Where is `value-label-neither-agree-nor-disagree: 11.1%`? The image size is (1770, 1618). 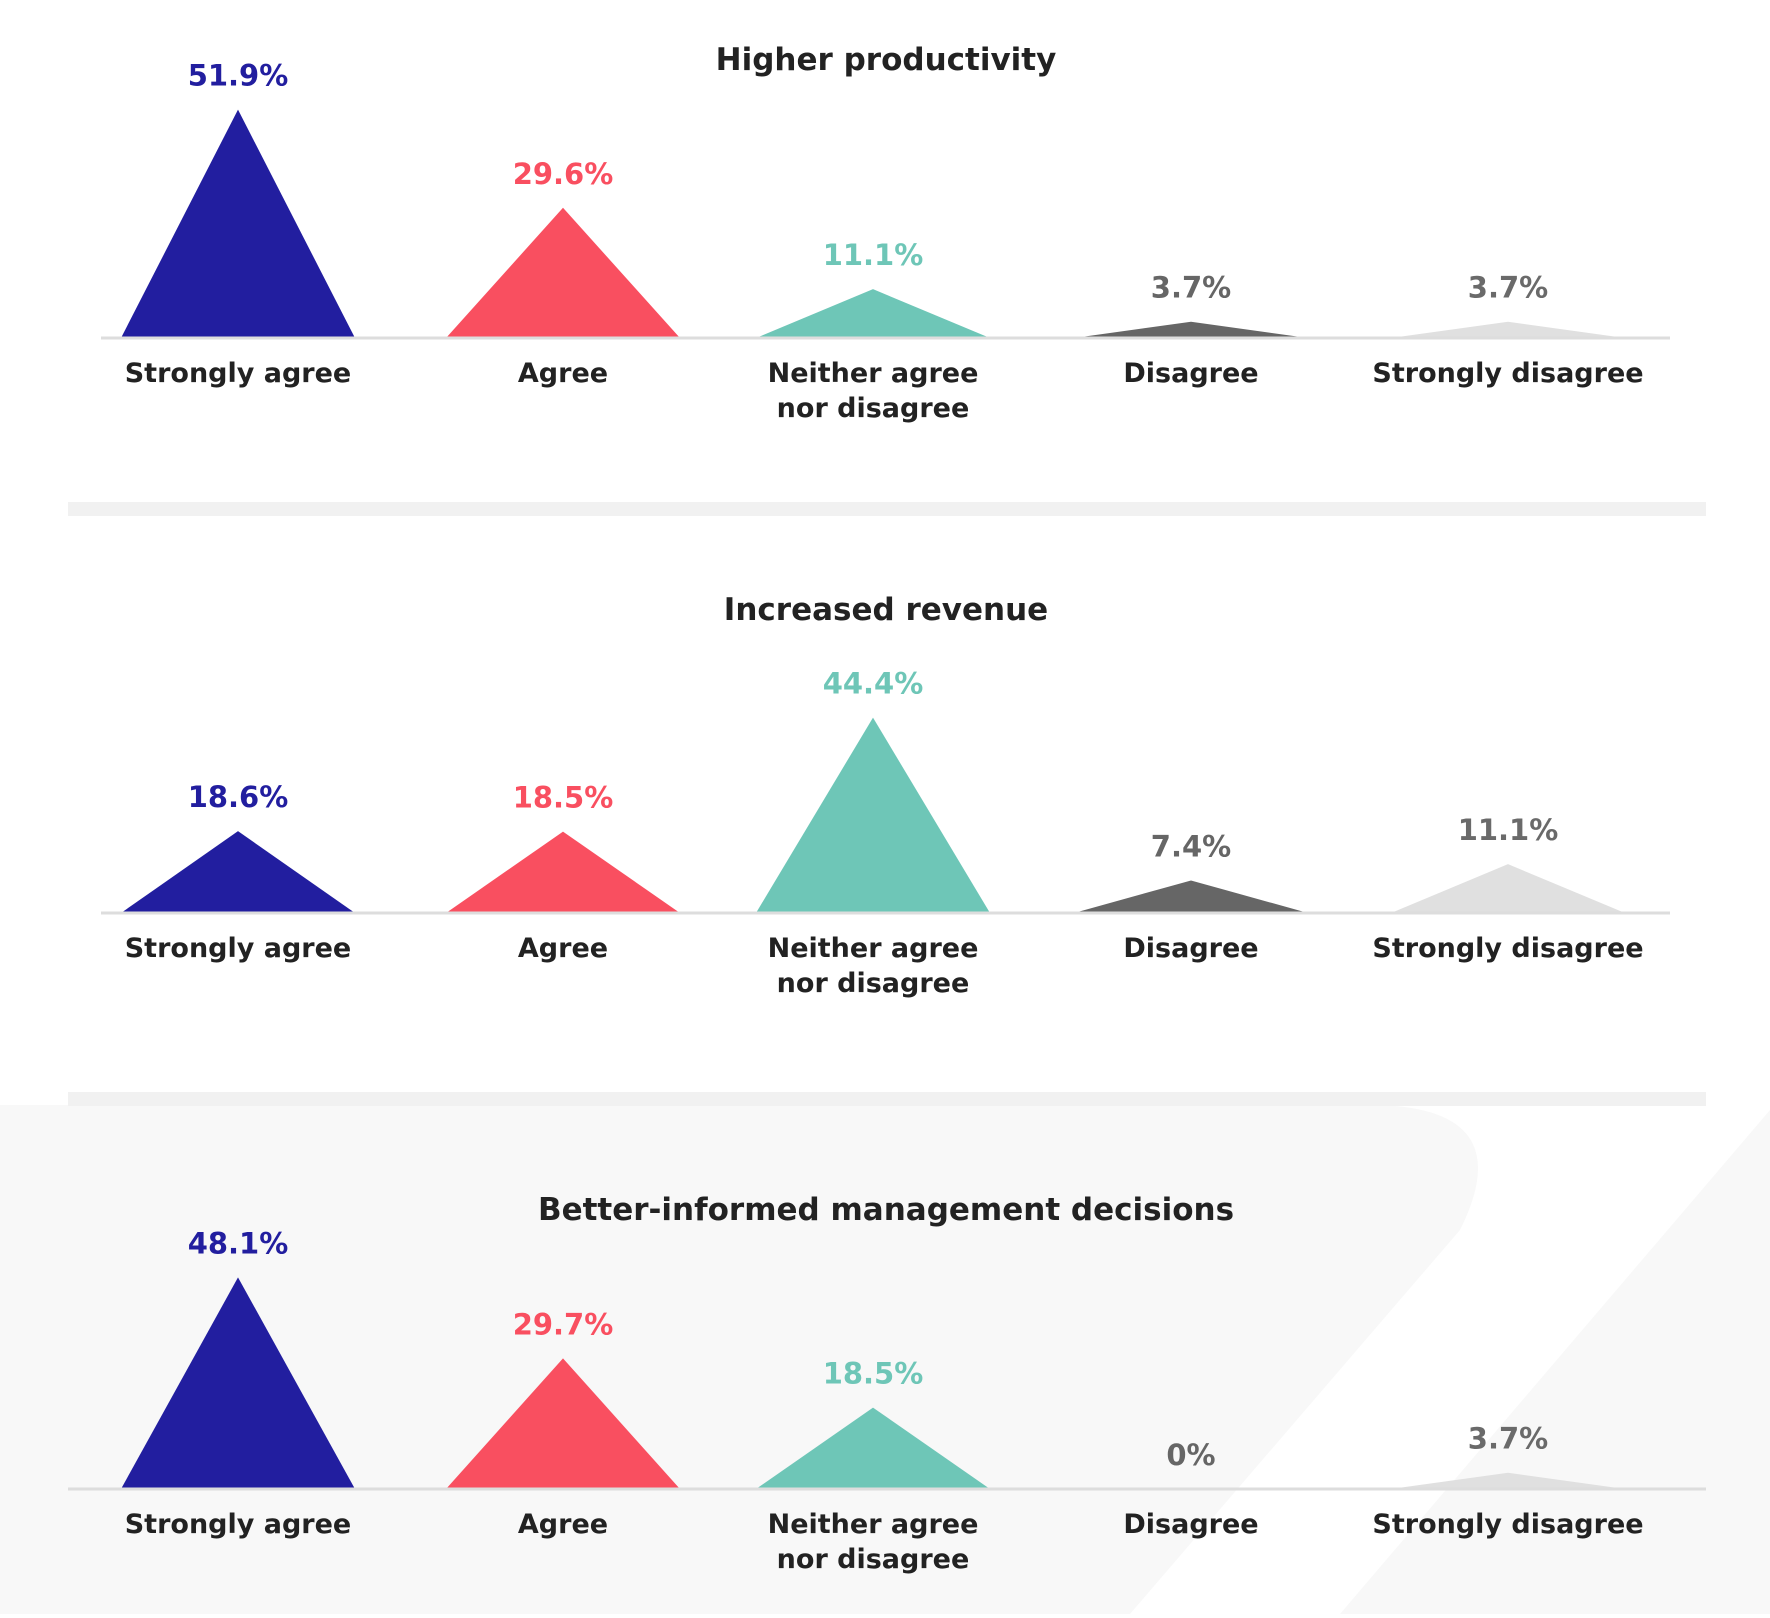 value-label-neither-agree-nor-disagree: 11.1% is located at coordinates (873, 255).